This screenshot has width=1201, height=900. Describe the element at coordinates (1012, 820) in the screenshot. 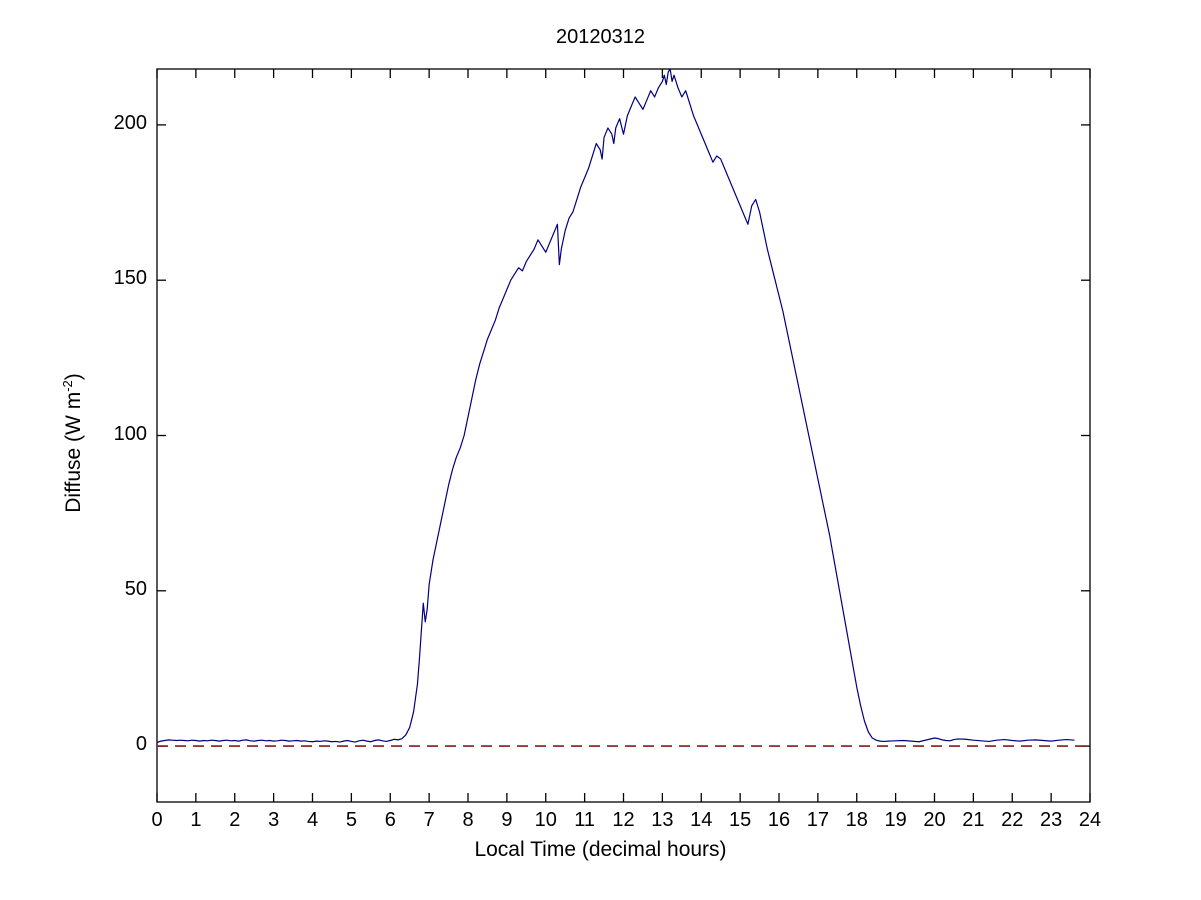

I see `x-tick-label: 22` at that location.